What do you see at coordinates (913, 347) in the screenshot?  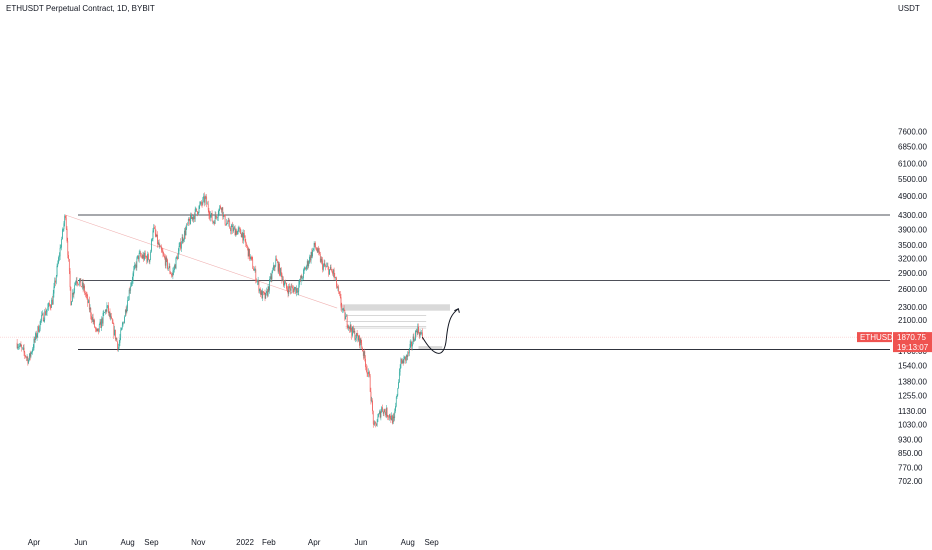 I see `tag-countdown: 19:13:07` at bounding box center [913, 347].